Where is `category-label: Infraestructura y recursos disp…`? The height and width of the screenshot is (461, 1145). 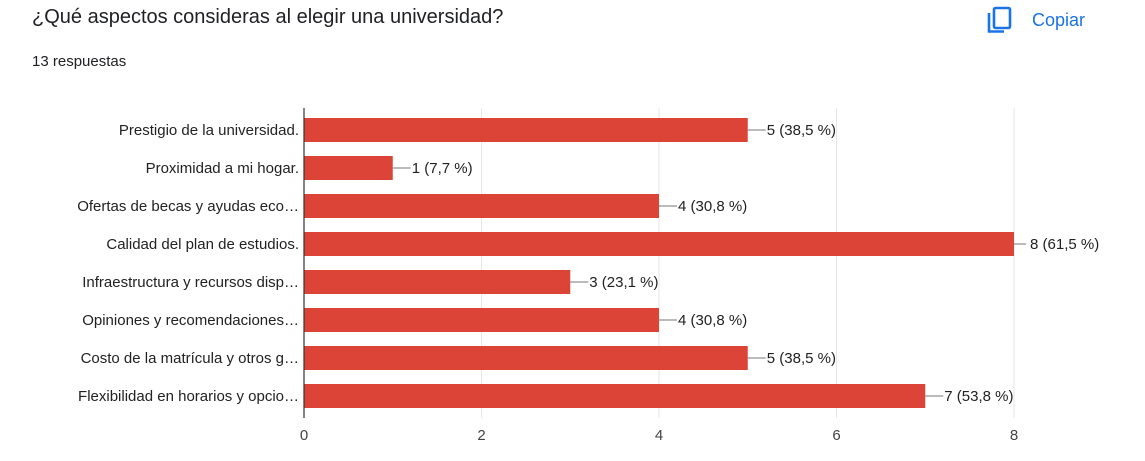
category-label: Infraestructura y recursos disp… is located at coordinates (190, 282).